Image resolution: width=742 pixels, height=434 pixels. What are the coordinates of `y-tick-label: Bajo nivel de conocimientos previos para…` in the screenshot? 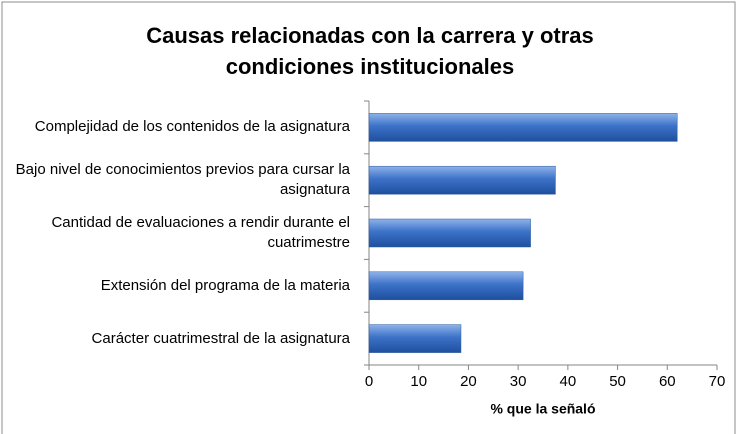 It's located at (182, 180).